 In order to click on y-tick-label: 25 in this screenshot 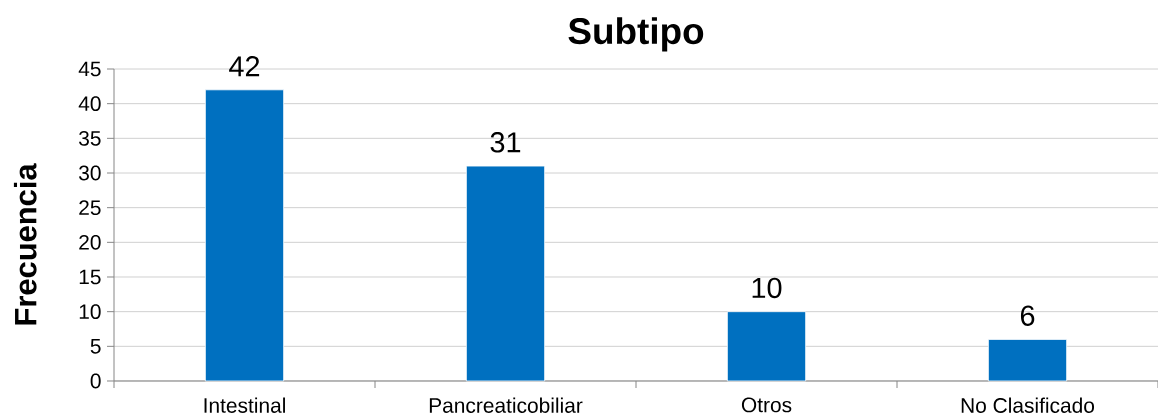, I will do `click(90, 208)`.